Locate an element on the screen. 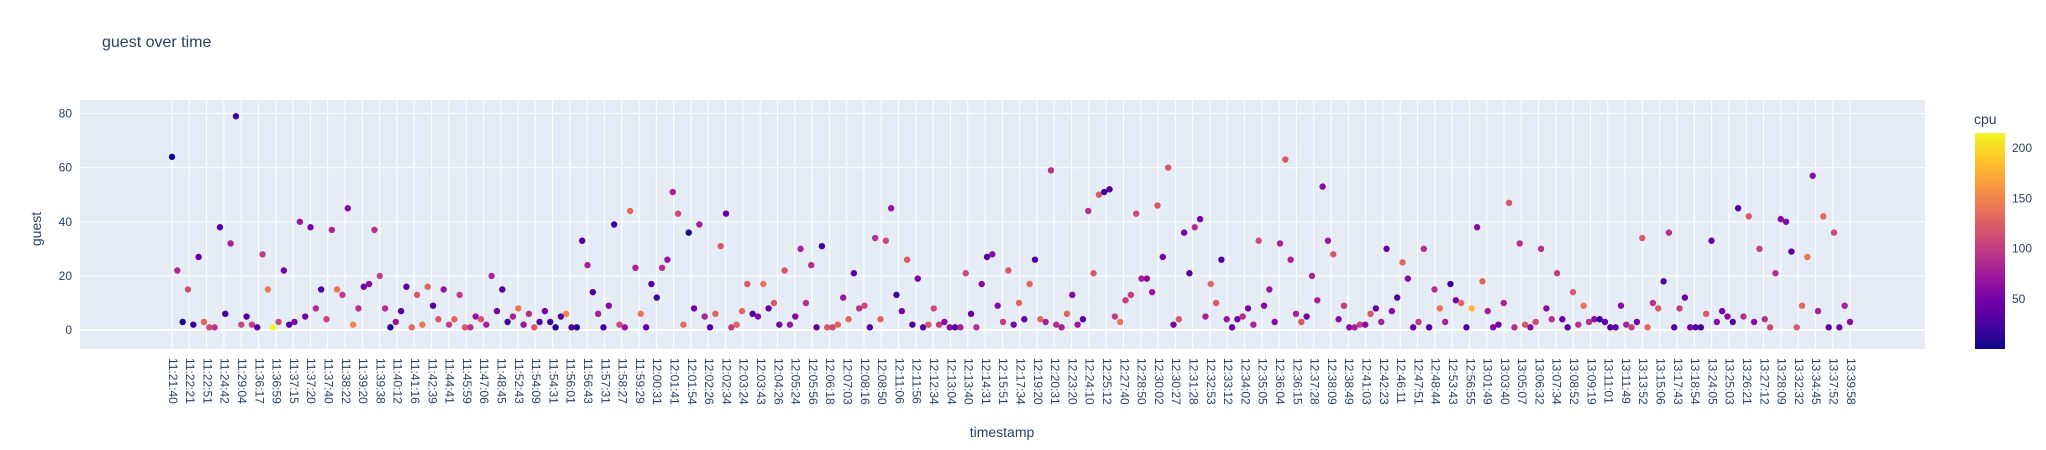  x-tick-label: 12:01:54 is located at coordinates (692, 381).